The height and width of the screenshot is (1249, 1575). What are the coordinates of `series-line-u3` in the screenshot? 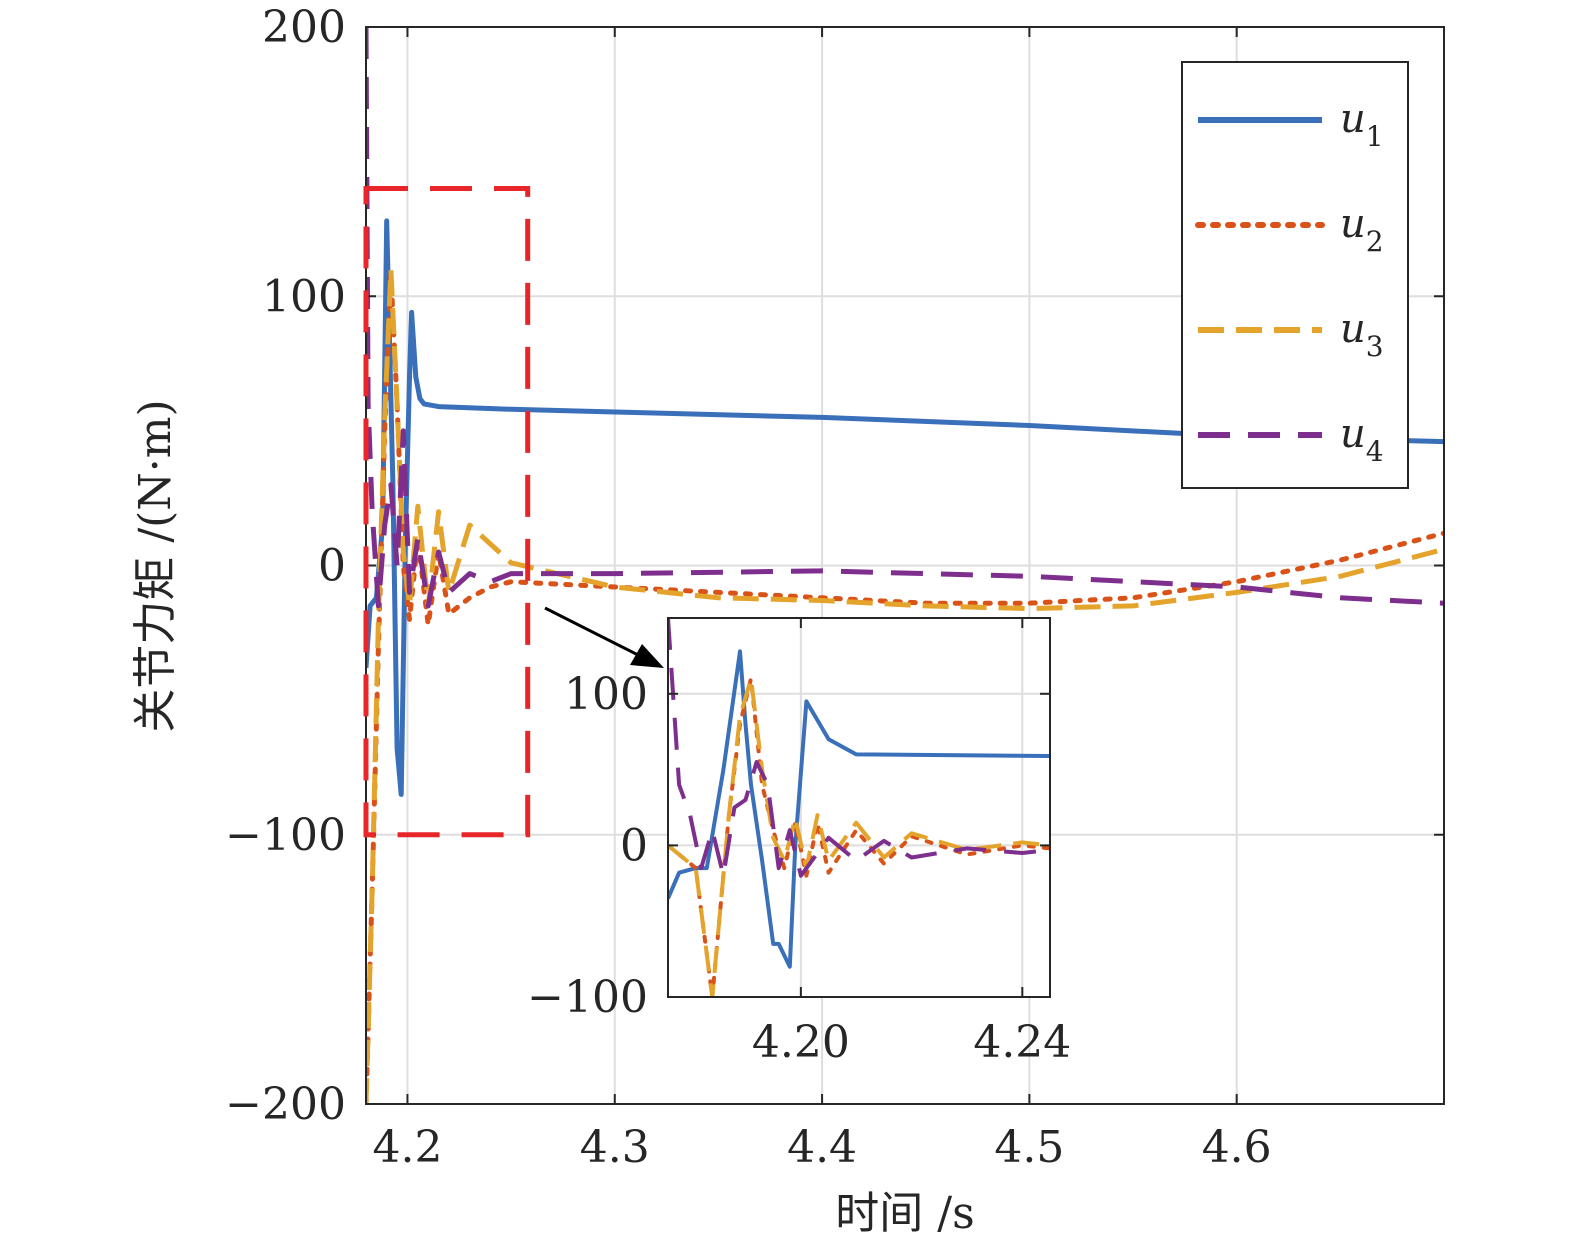 It's located at (859, 836).